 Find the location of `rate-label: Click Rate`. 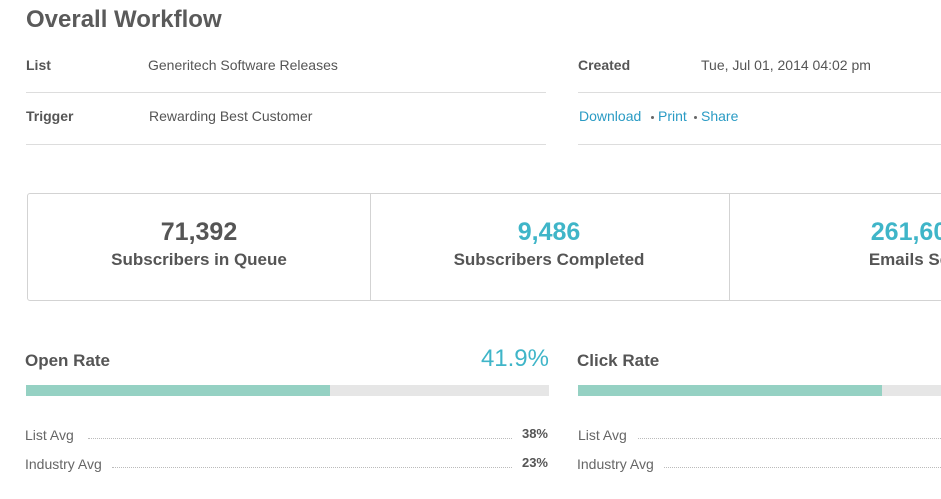

rate-label: Click Rate is located at coordinates (618, 360).